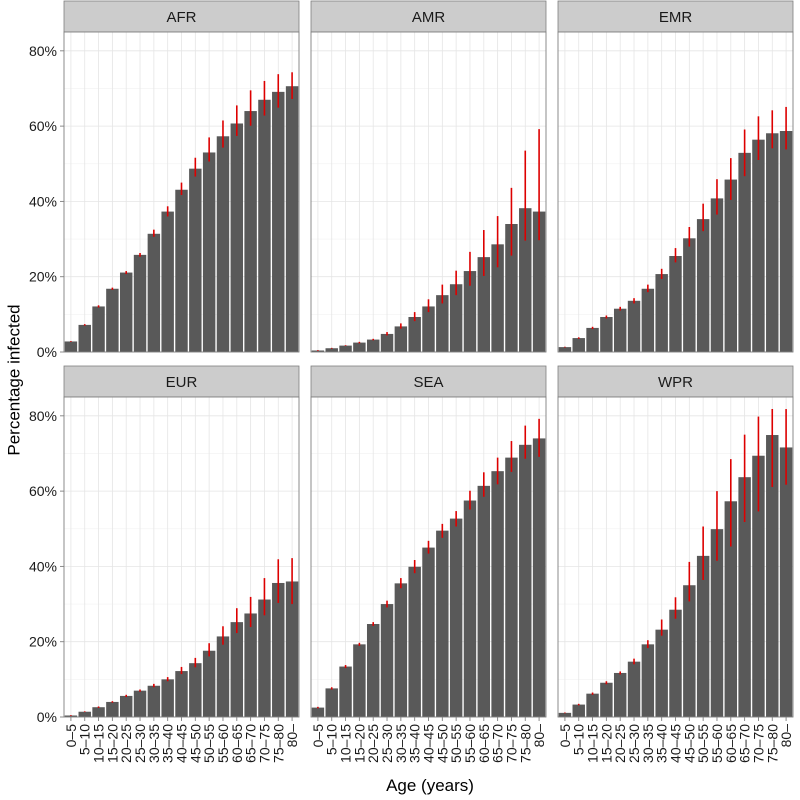 The height and width of the screenshot is (800, 800). What do you see at coordinates (606, 743) in the screenshot?
I see `x-tick-label: 15–20` at bounding box center [606, 743].